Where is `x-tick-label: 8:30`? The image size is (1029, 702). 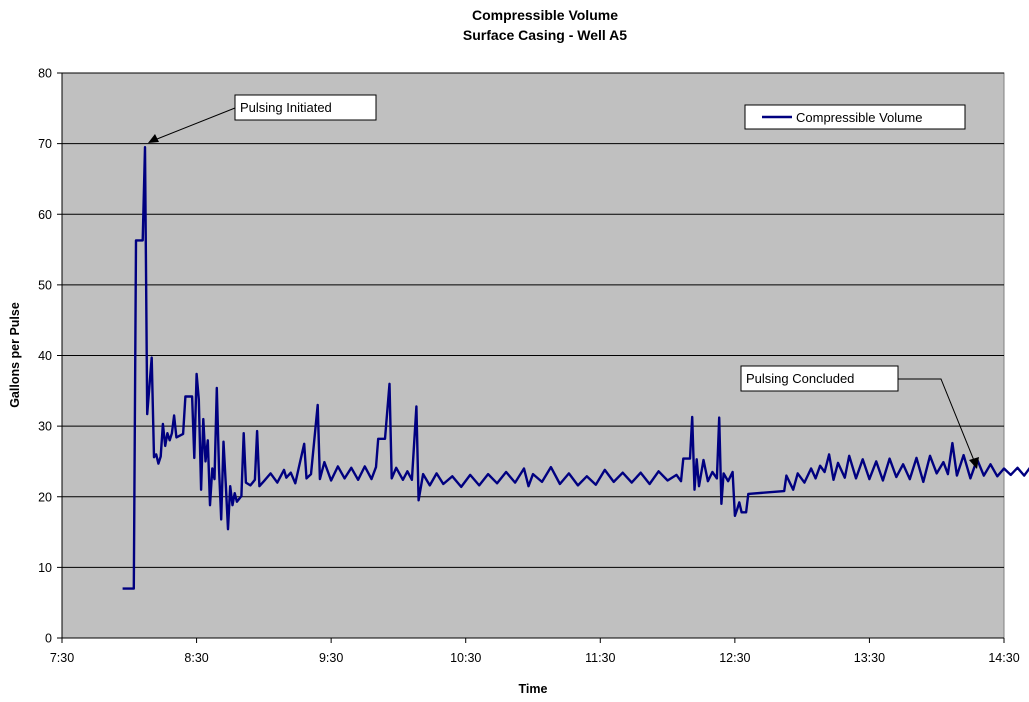
x-tick-label: 8:30 is located at coordinates (196, 658).